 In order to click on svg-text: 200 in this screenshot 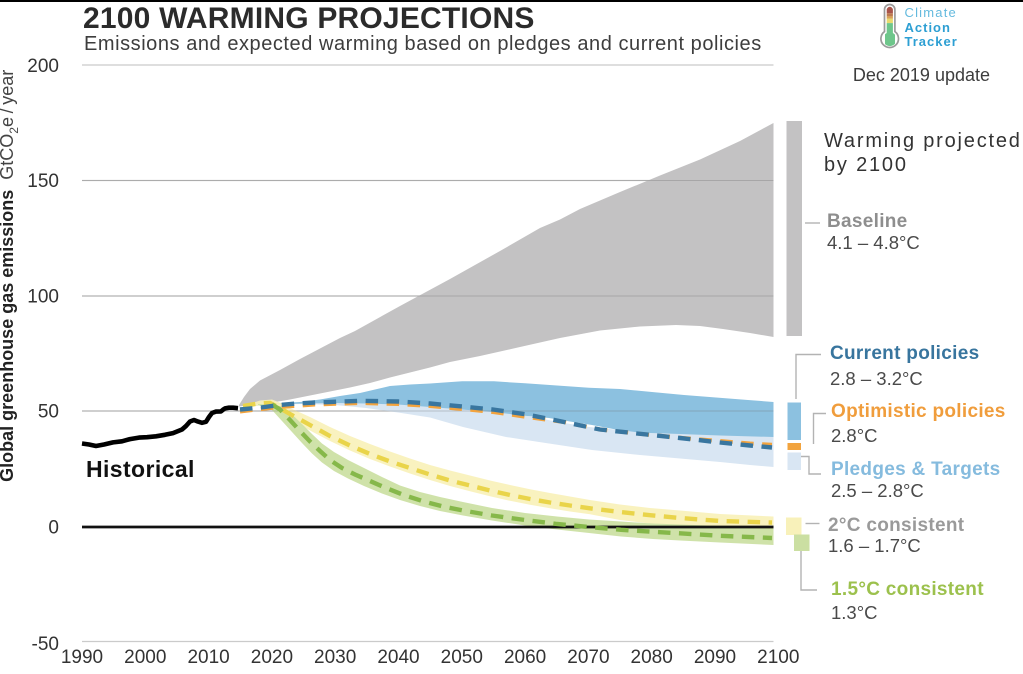, I will do `click(43, 66)`.